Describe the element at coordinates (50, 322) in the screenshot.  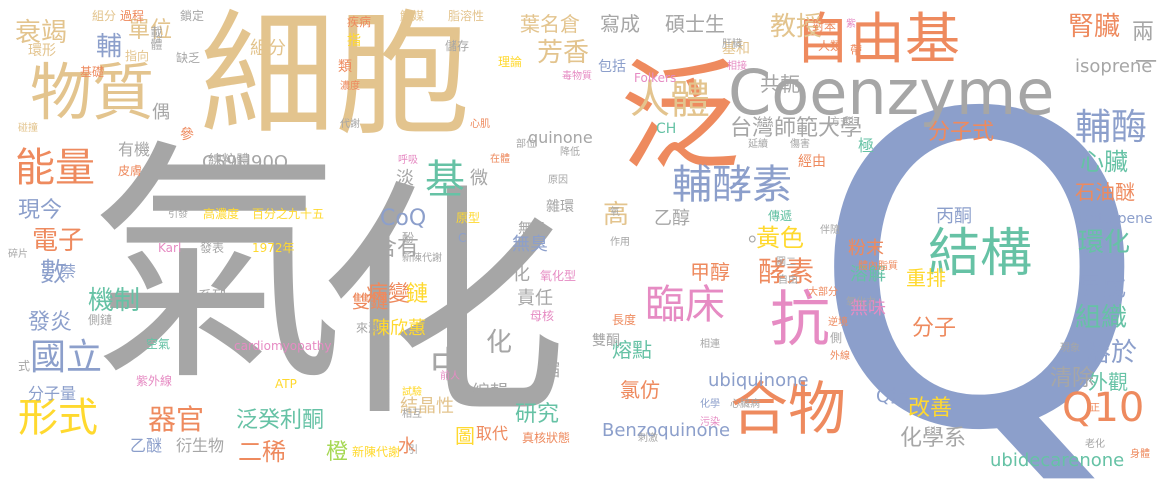
I see `word-fayan: 發炎` at that location.